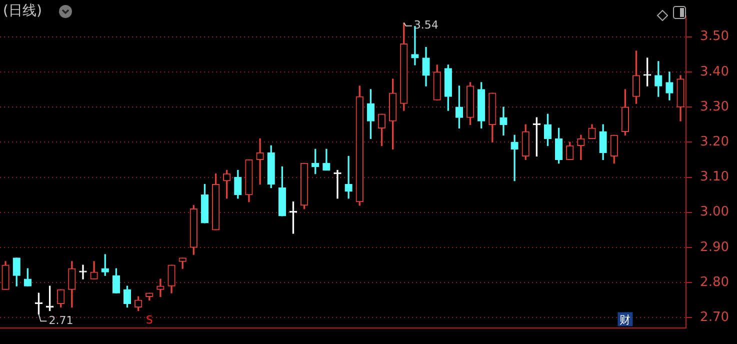 Image resolution: width=737 pixels, height=344 pixels. I want to click on y-tick-label: 3.30, so click(715, 106).